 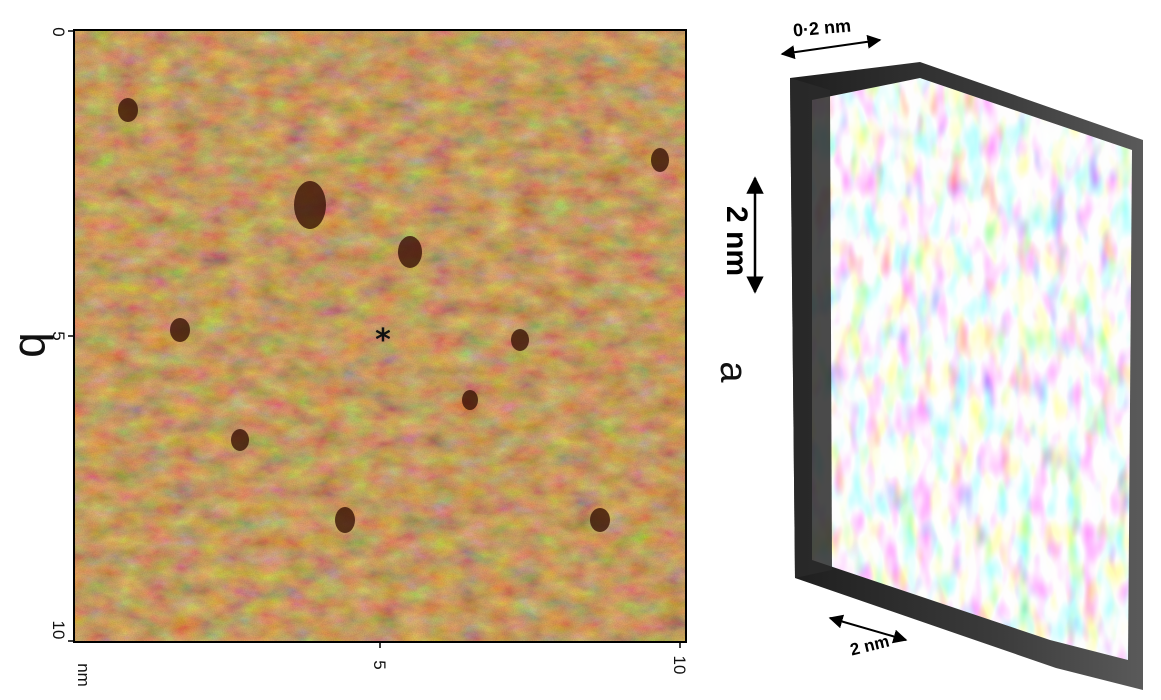 I want to click on bottom-tick-label-5: 5, so click(x=379, y=665).